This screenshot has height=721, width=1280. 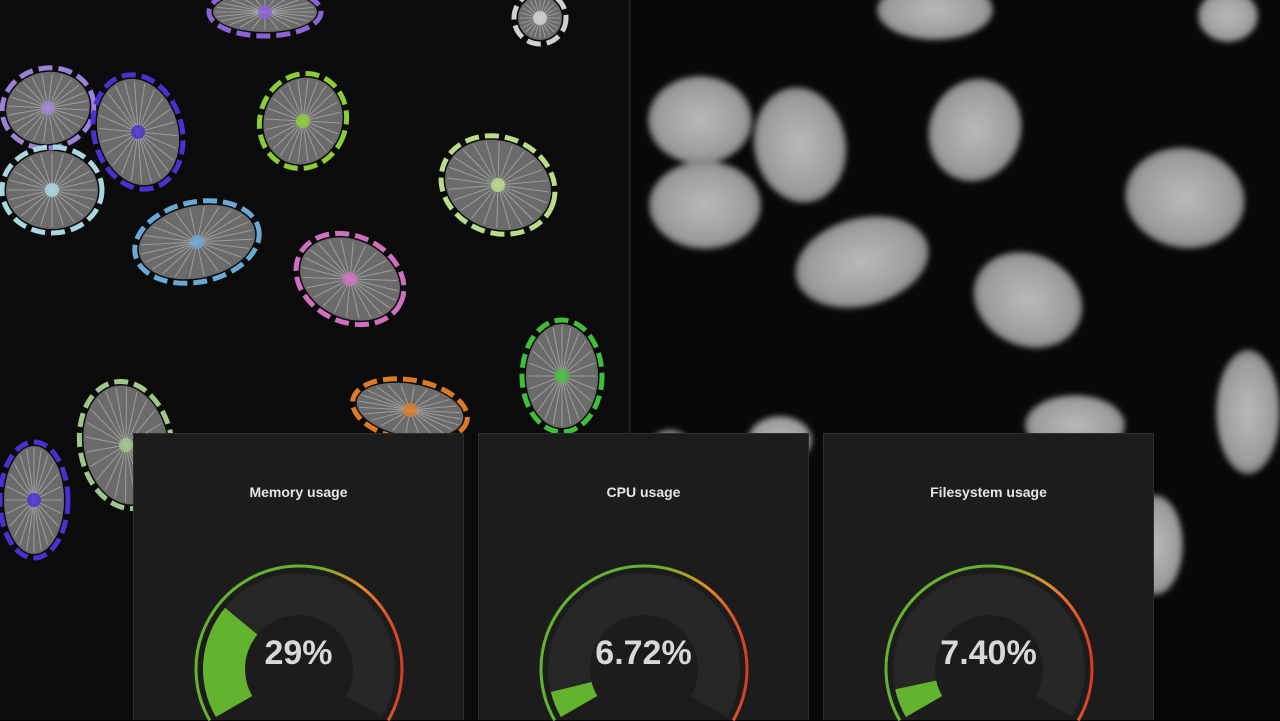 I want to click on memory-usage-panel: Memory usage 29%, so click(x=298, y=577).